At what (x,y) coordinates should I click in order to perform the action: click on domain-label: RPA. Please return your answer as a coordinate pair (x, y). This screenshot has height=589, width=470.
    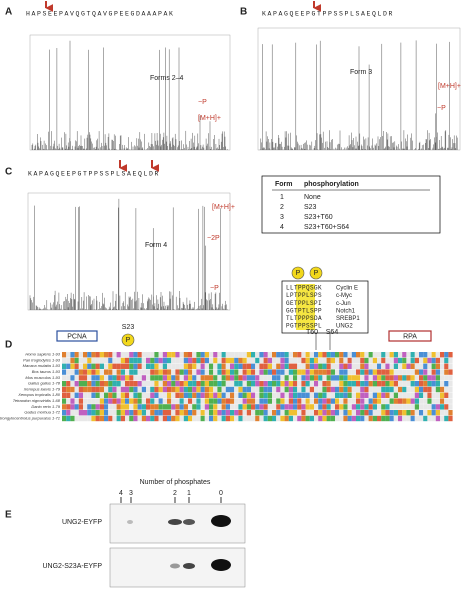
    Looking at the image, I should click on (410, 336).